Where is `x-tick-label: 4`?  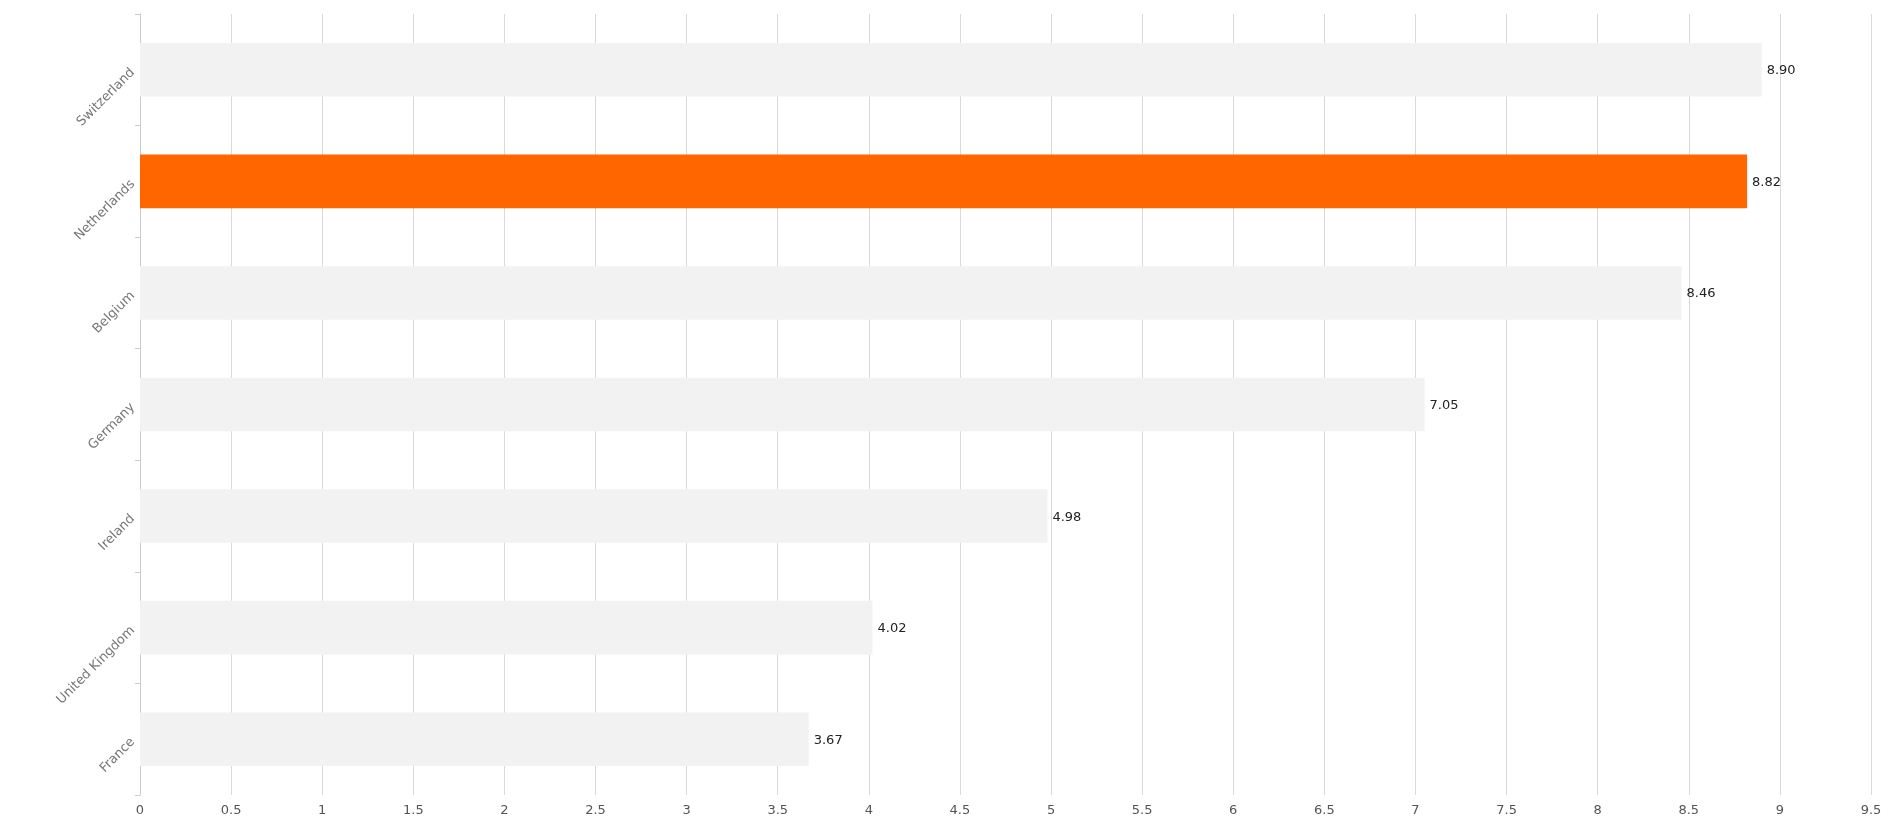
x-tick-label: 4 is located at coordinates (868, 809).